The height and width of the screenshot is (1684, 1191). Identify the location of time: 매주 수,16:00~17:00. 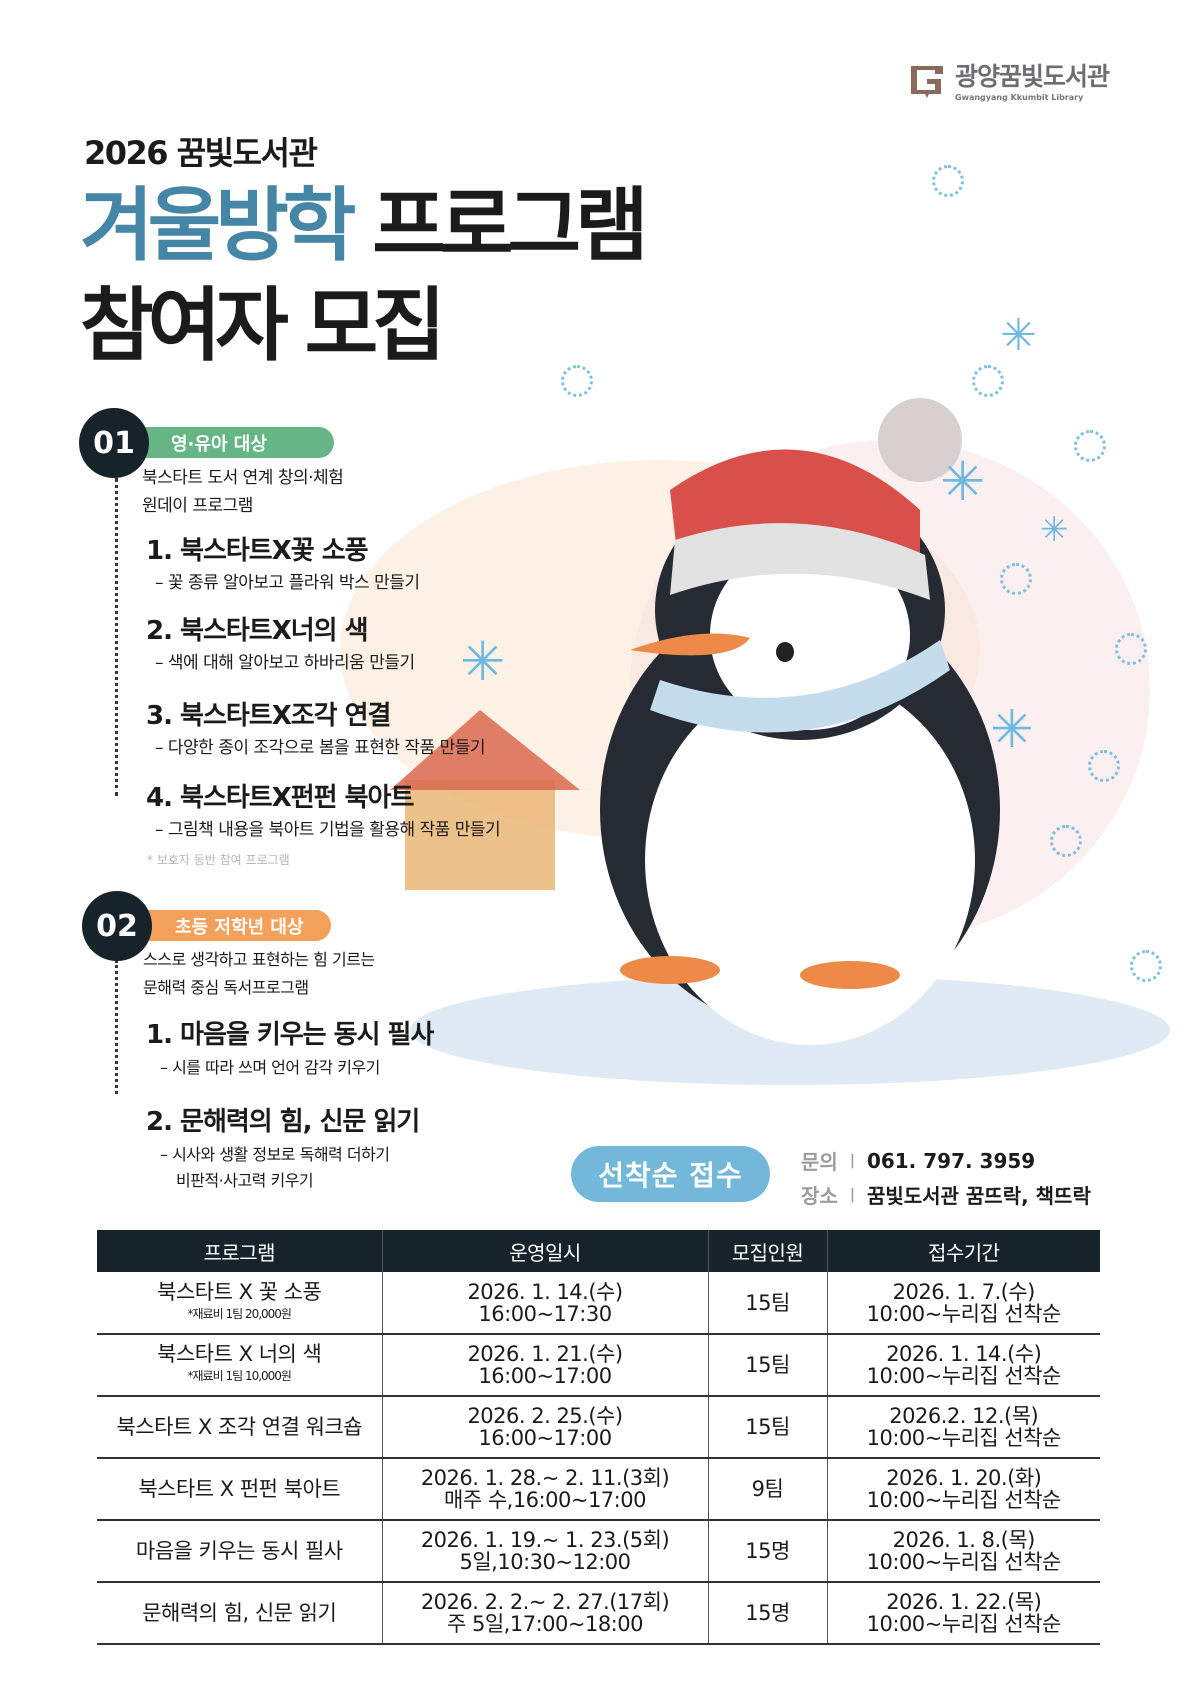
(545, 1500).